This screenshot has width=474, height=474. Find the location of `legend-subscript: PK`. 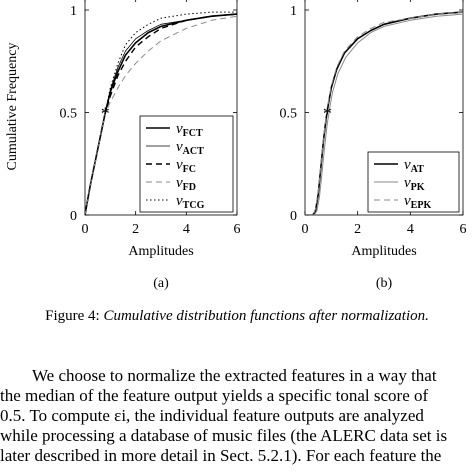

legend-subscript: PK is located at coordinates (418, 187).